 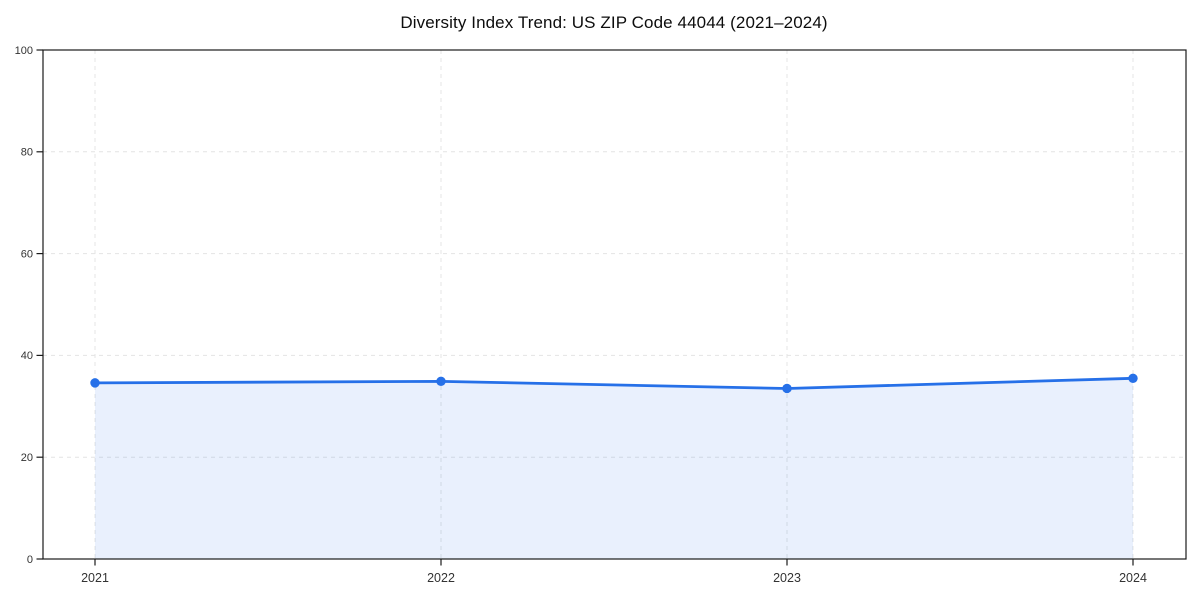 What do you see at coordinates (27, 458) in the screenshot?
I see `y-tick-label: 20` at bounding box center [27, 458].